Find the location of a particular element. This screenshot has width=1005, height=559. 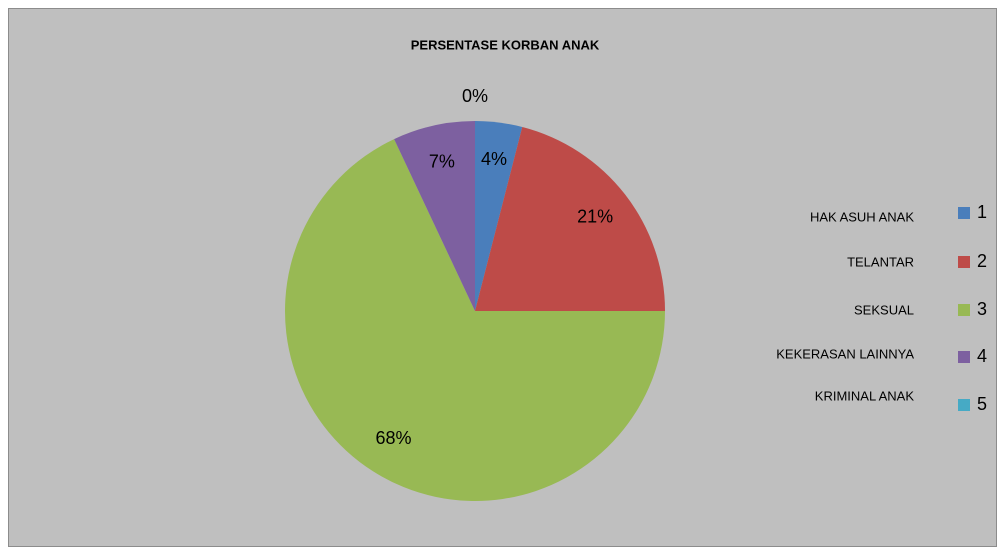

data-label: 68% is located at coordinates (394, 438).